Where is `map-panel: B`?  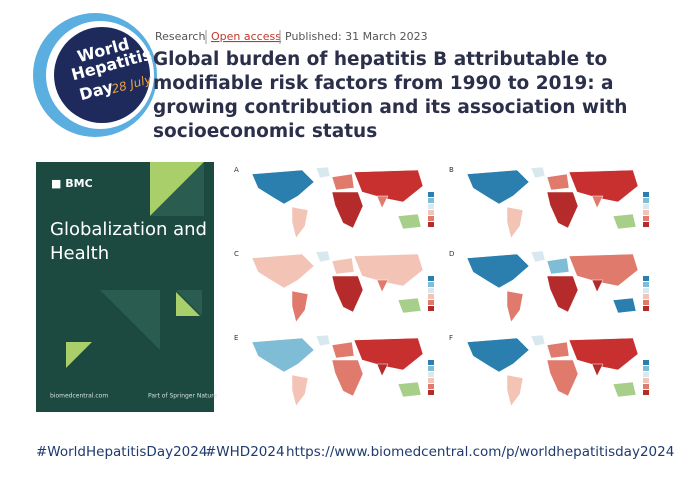 map-panel: B is located at coordinates (549, 202).